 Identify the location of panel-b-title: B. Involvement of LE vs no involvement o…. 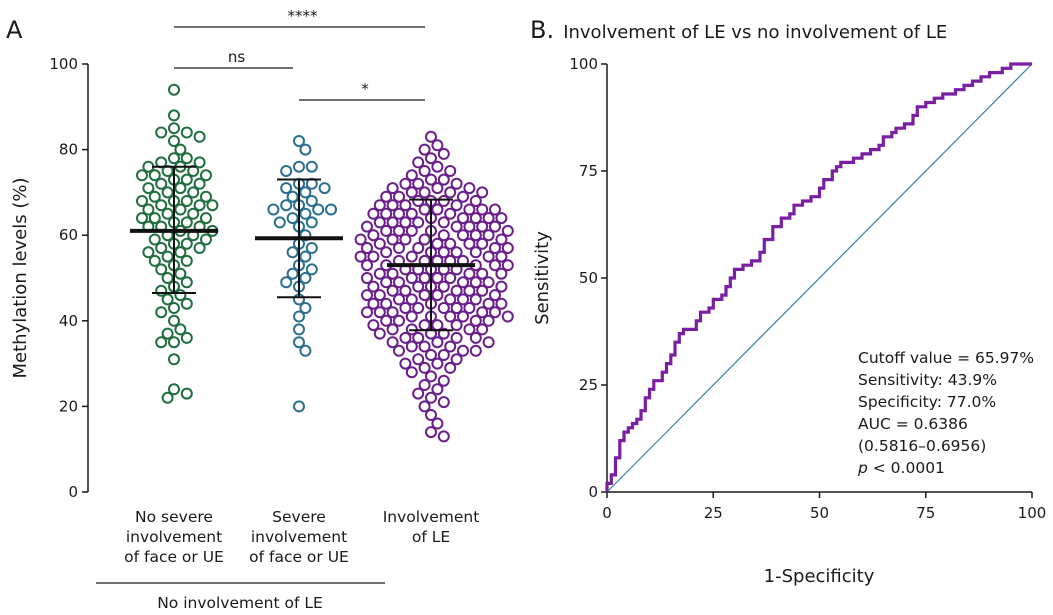
(738, 30).